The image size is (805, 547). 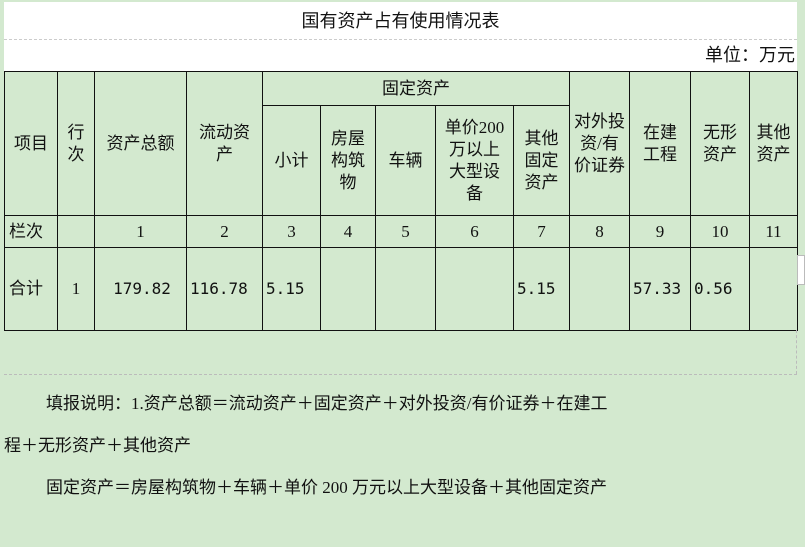 I want to click on cell-construction: 57.33, so click(x=660, y=289).